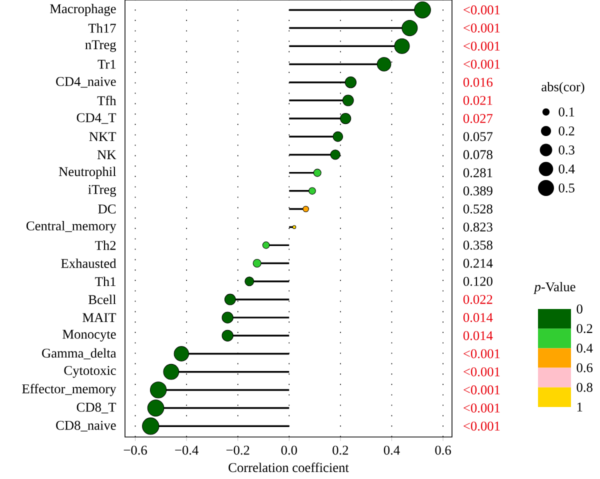  I want to click on y-tick-label: Bcell, so click(102, 299).